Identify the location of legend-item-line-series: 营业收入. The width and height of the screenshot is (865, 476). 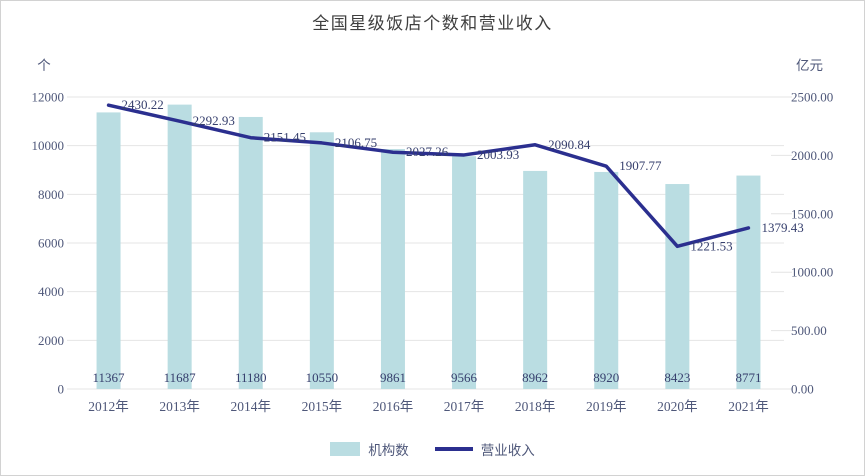
(484, 449).